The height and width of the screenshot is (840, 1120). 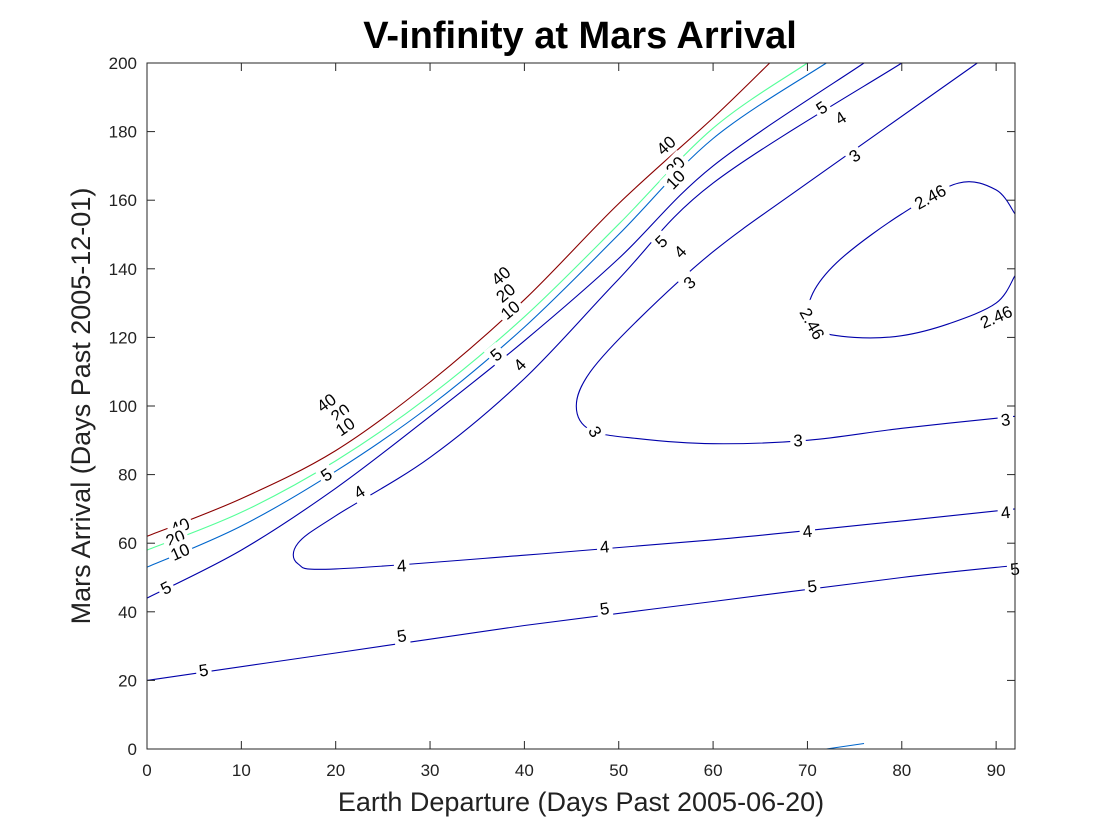 I want to click on y-tick-label: 200, so click(x=123, y=63).